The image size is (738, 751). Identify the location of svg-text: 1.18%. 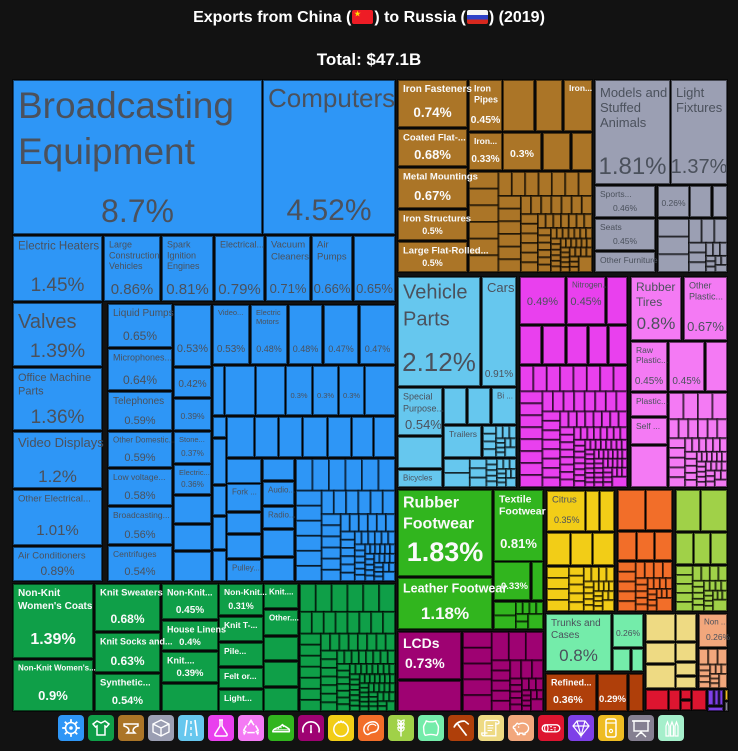
(445, 613).